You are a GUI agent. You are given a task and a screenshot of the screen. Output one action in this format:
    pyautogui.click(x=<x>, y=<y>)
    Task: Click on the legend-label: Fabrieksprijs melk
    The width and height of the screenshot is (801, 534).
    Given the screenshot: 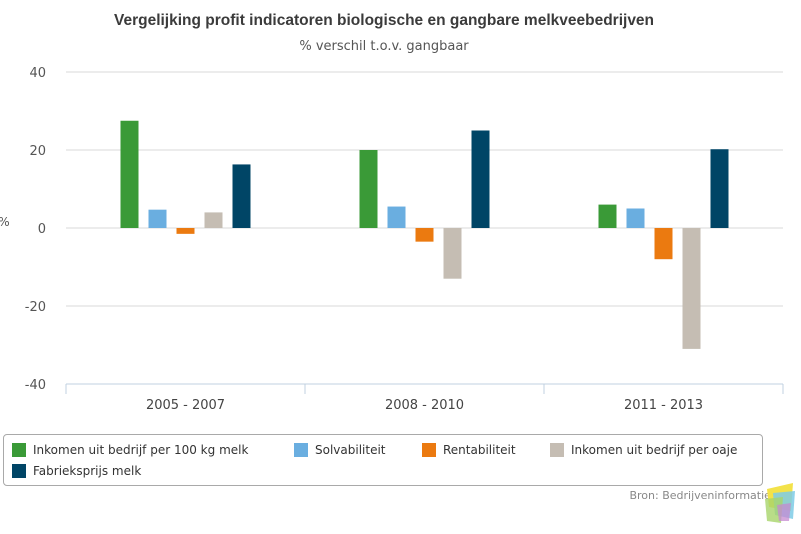 What is the action you would take?
    pyautogui.click(x=87, y=471)
    